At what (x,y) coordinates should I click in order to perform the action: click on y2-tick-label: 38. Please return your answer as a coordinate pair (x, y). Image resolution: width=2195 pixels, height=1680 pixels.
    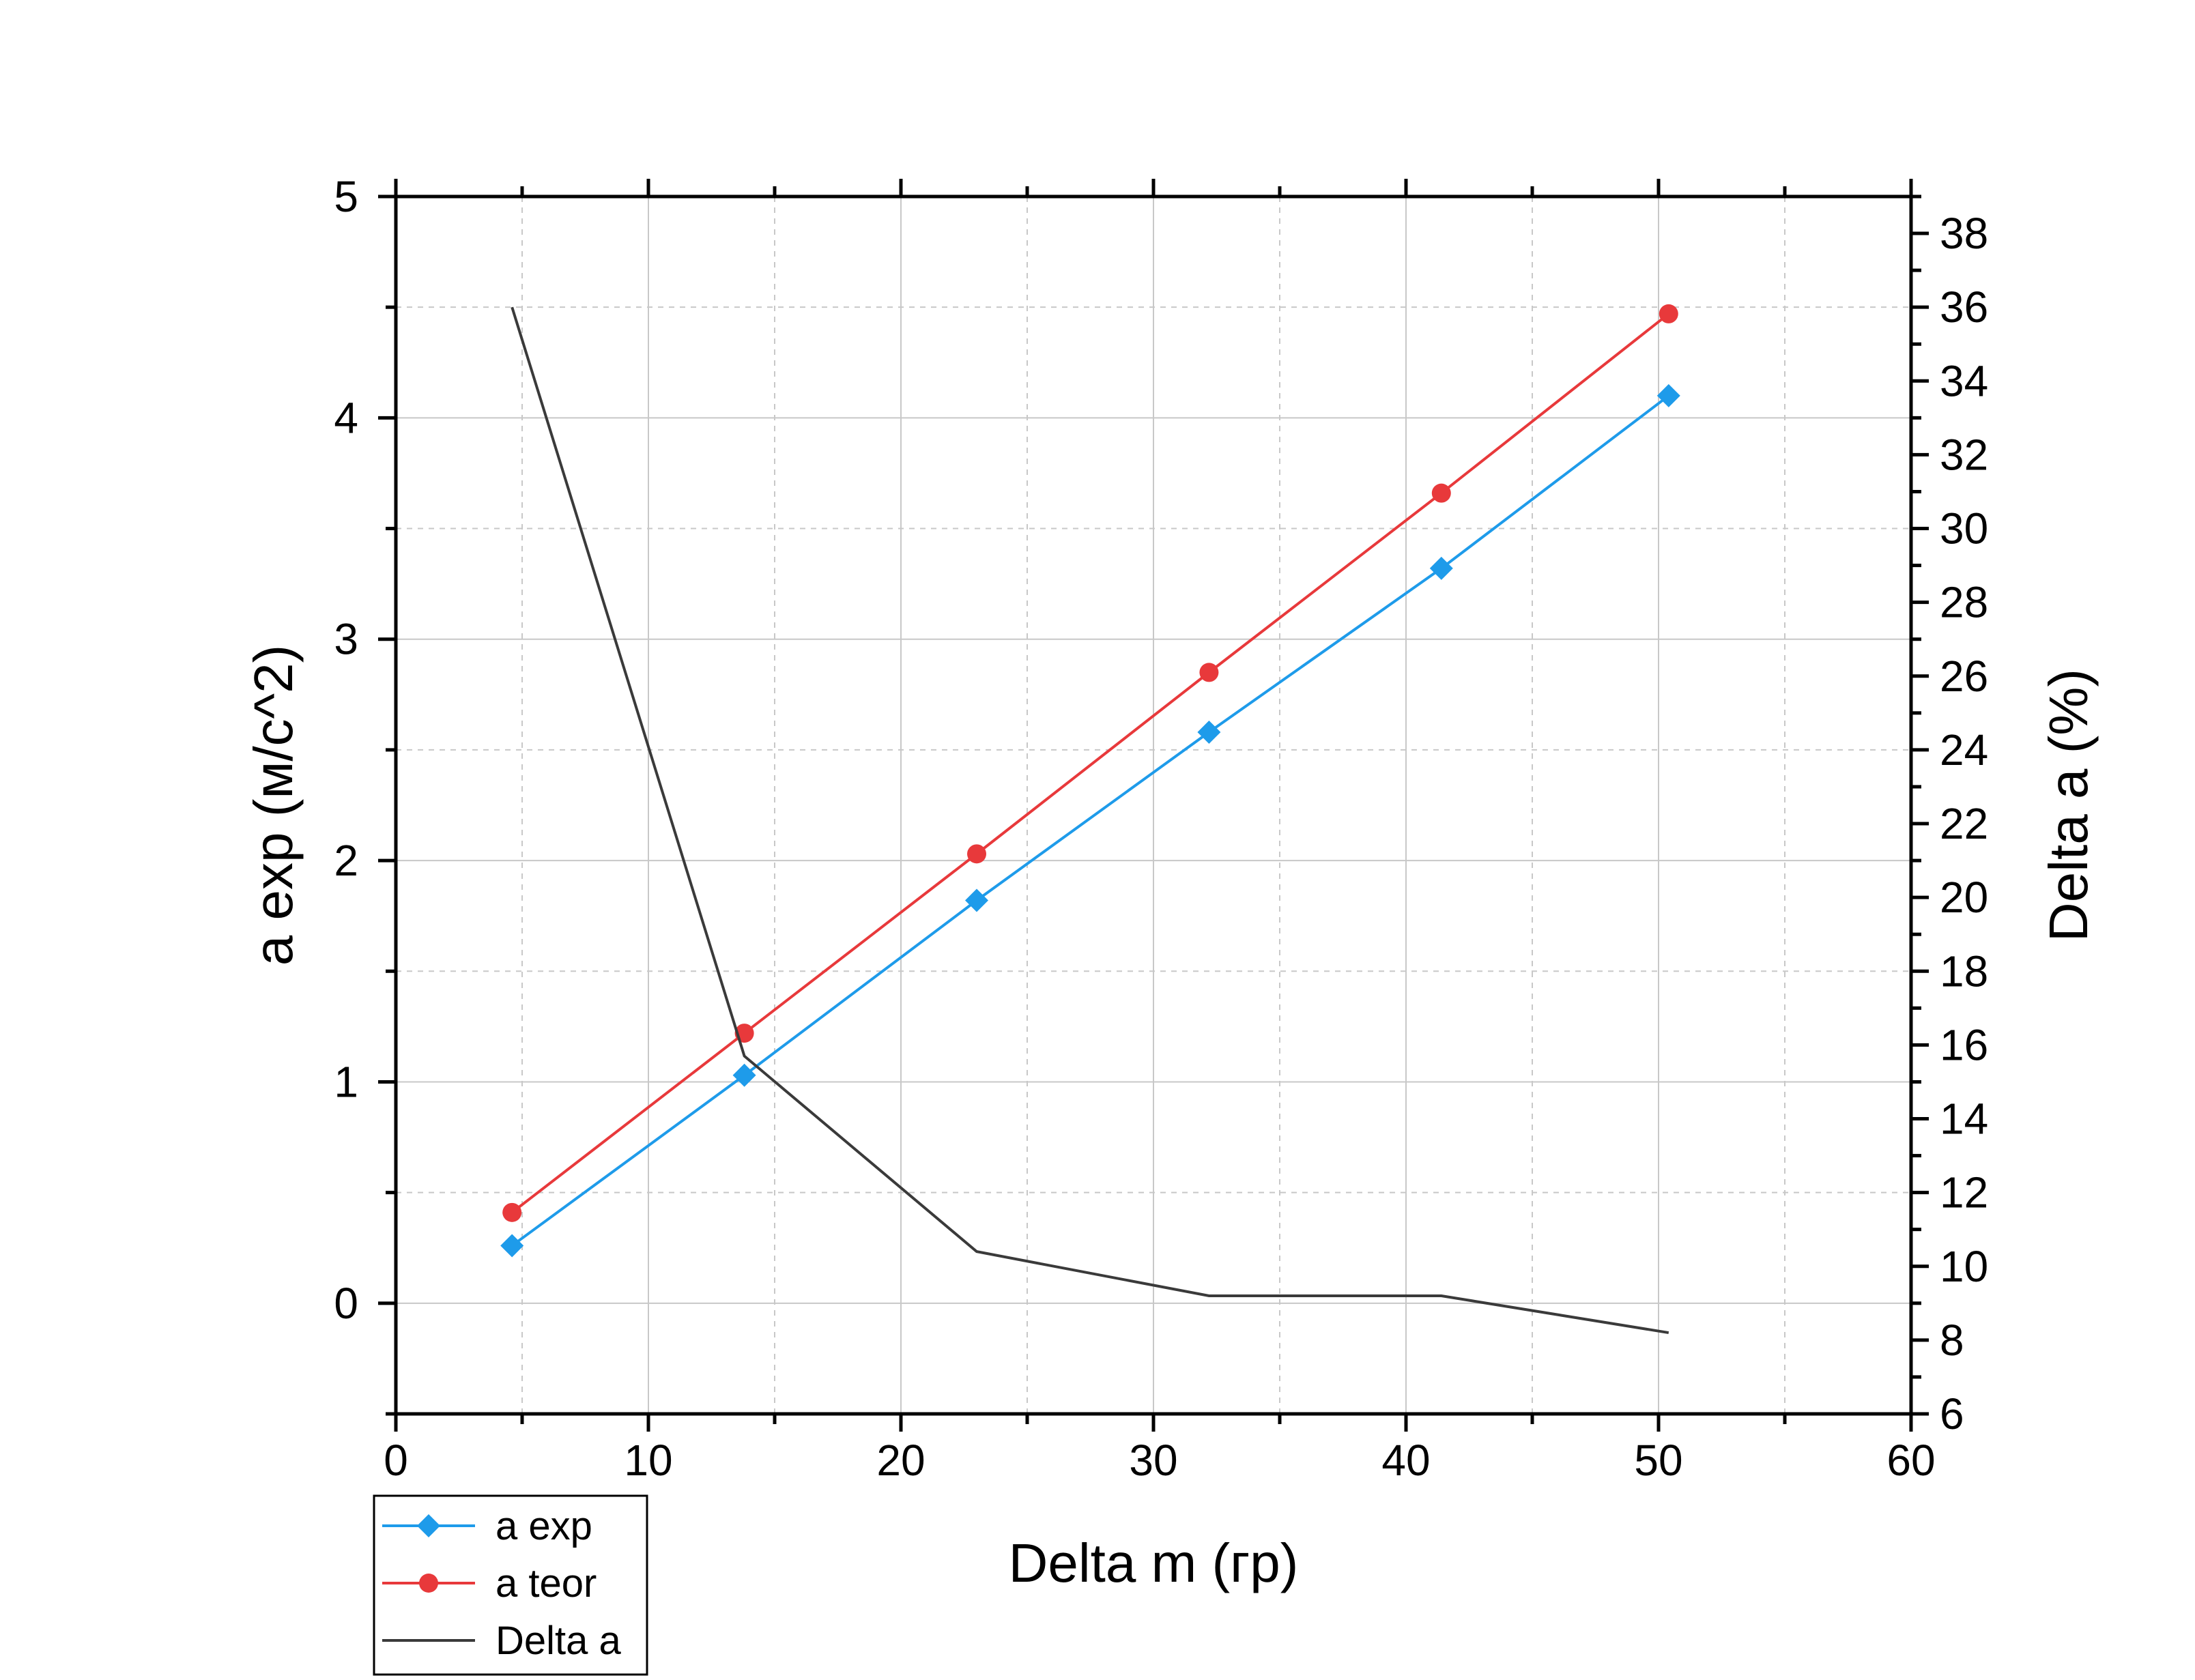
    Looking at the image, I should click on (1964, 233).